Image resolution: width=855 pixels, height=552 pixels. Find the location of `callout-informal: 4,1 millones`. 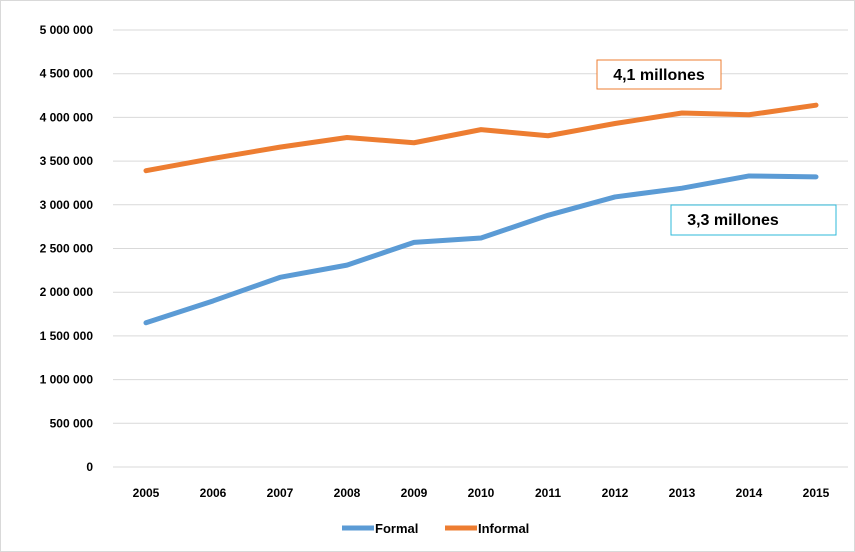

callout-informal: 4,1 millones is located at coordinates (659, 74).